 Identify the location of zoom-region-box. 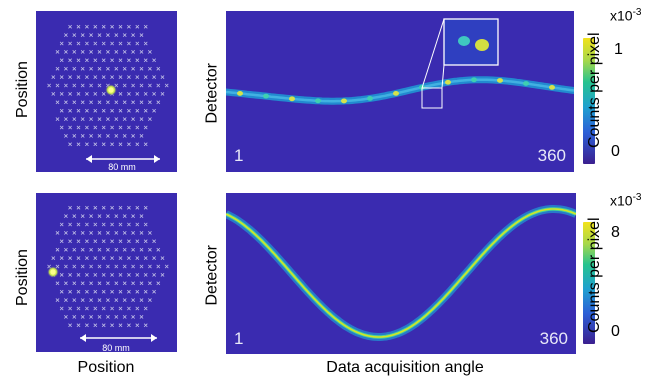
(432, 98).